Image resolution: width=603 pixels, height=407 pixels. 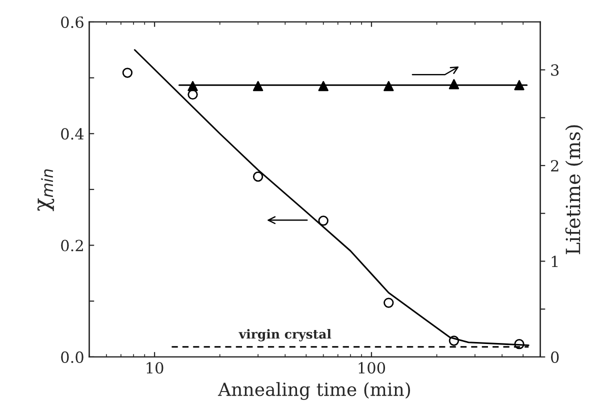 What do you see at coordinates (285, 335) in the screenshot?
I see `annotation: virgin crystal` at bounding box center [285, 335].